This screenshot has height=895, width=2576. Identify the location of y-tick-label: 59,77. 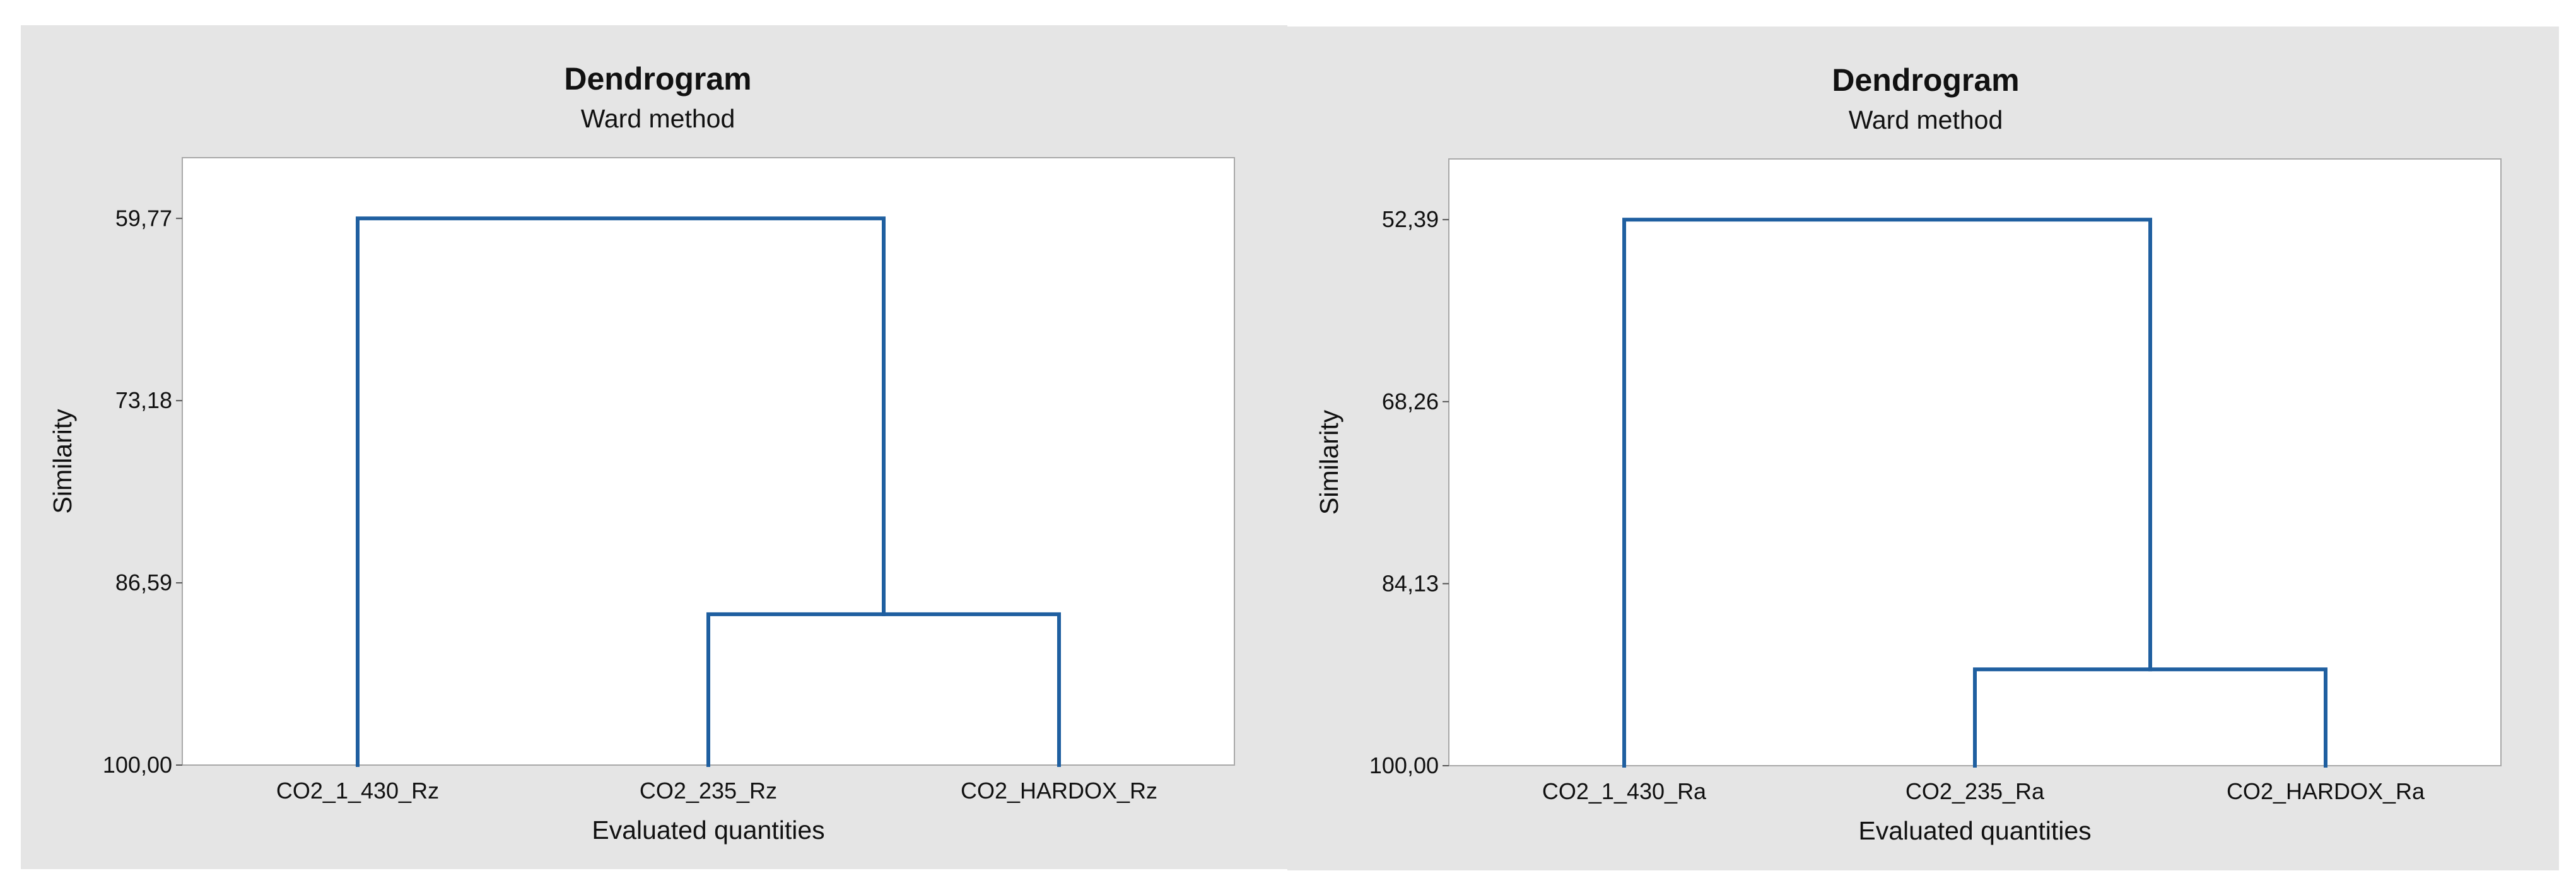
(143, 218).